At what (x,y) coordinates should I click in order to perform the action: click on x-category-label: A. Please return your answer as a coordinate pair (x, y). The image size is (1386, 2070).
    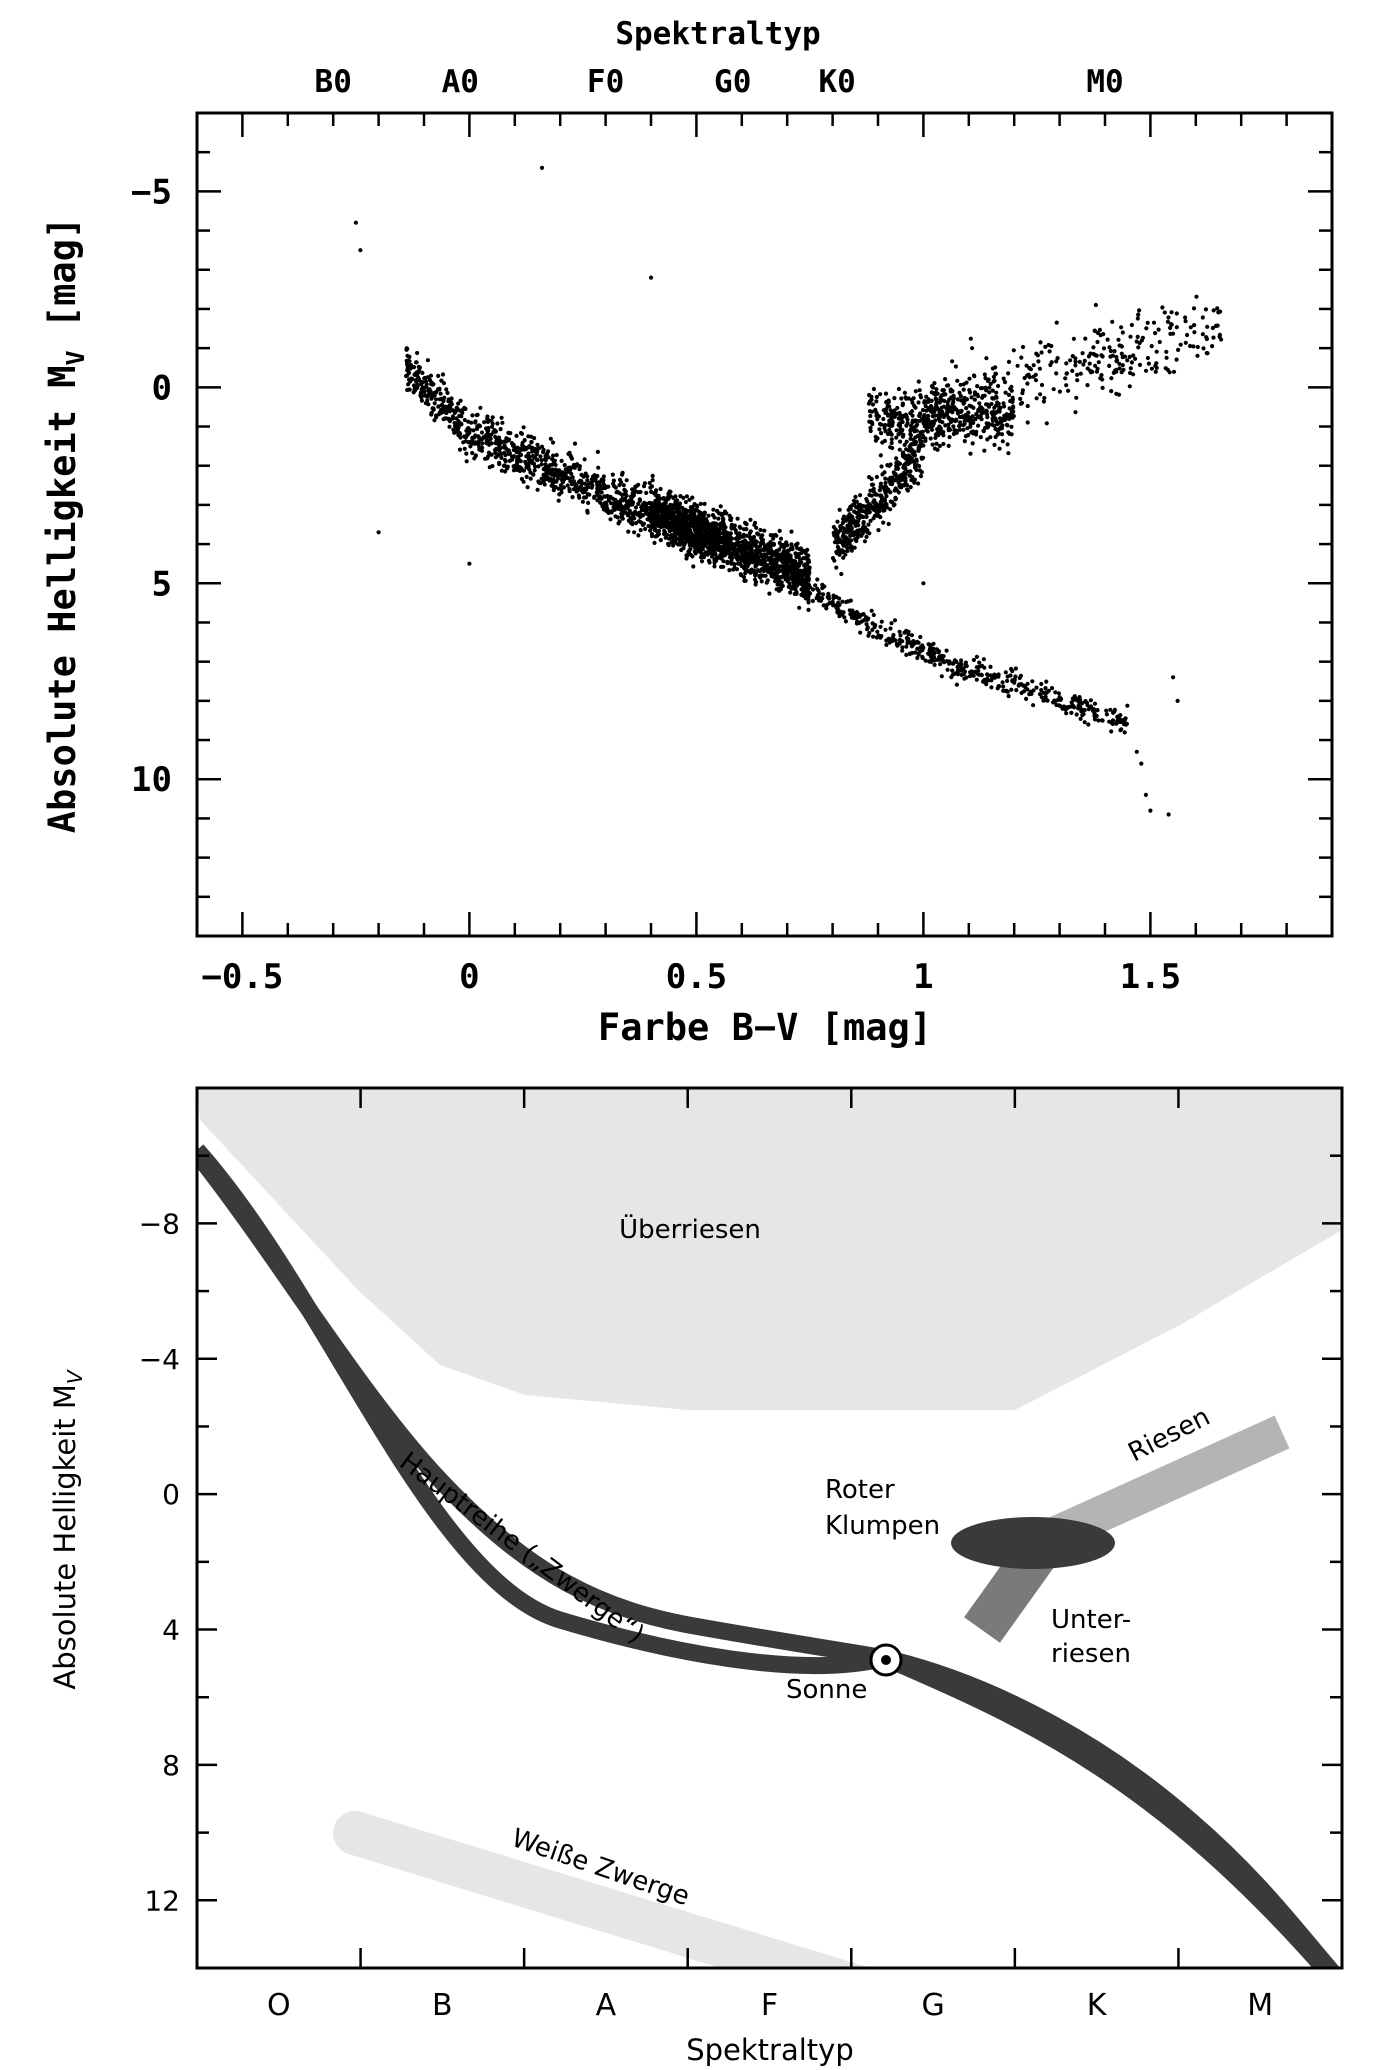
    Looking at the image, I should click on (606, 2005).